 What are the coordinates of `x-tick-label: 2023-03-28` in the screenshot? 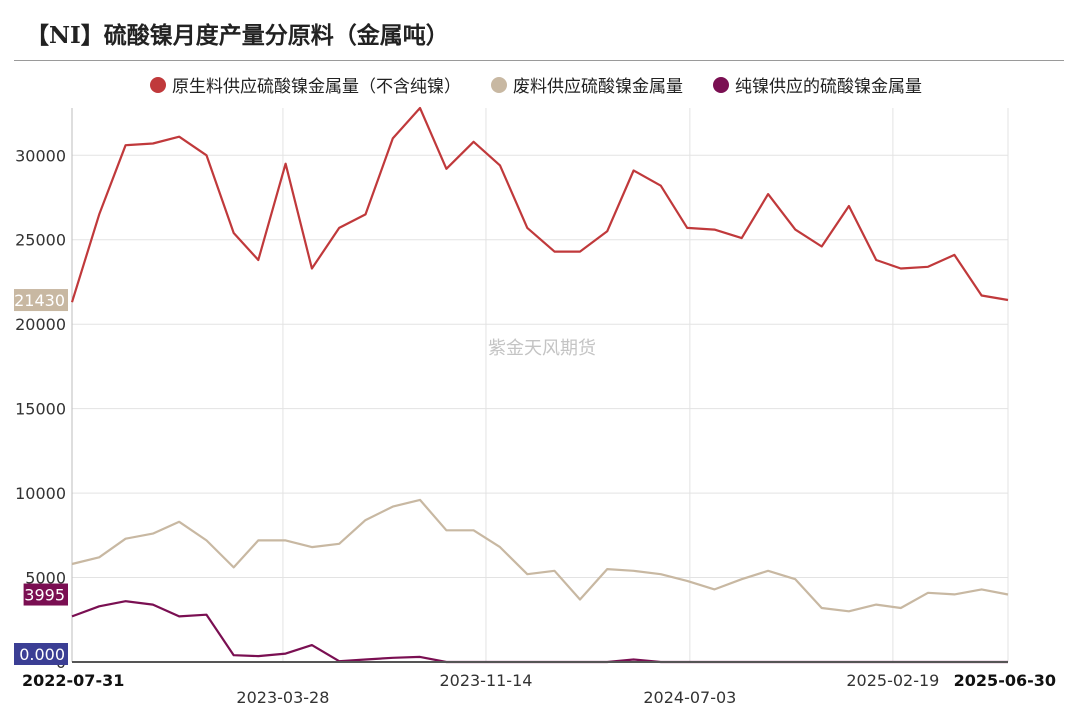 It's located at (282, 697).